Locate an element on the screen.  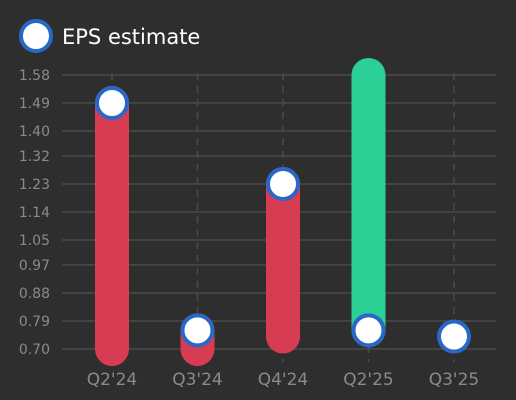
y-tick-label: 1.49 is located at coordinates (34, 104).